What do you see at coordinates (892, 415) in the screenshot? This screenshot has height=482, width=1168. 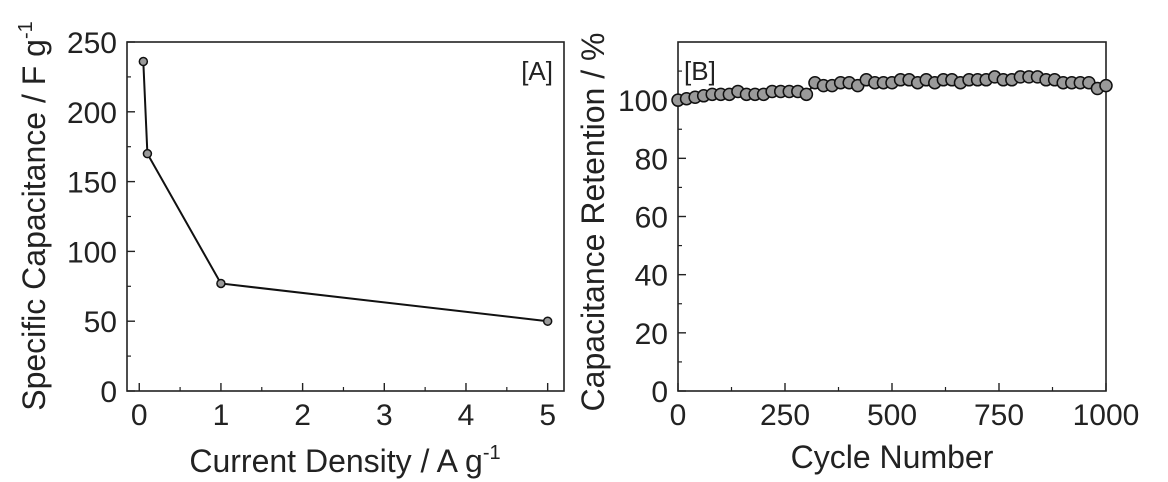 I see `panel-b-x-tick-label: 500` at bounding box center [892, 415].